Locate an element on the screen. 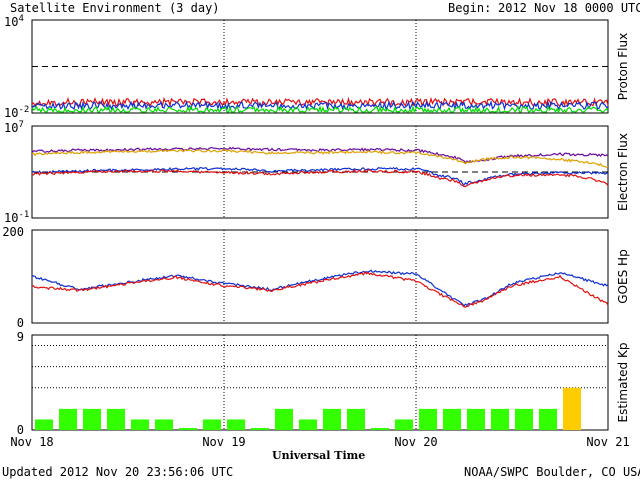  updated-timestamp: Updated 2012 Nov 20 23:56:06 UTC is located at coordinates (118, 472).